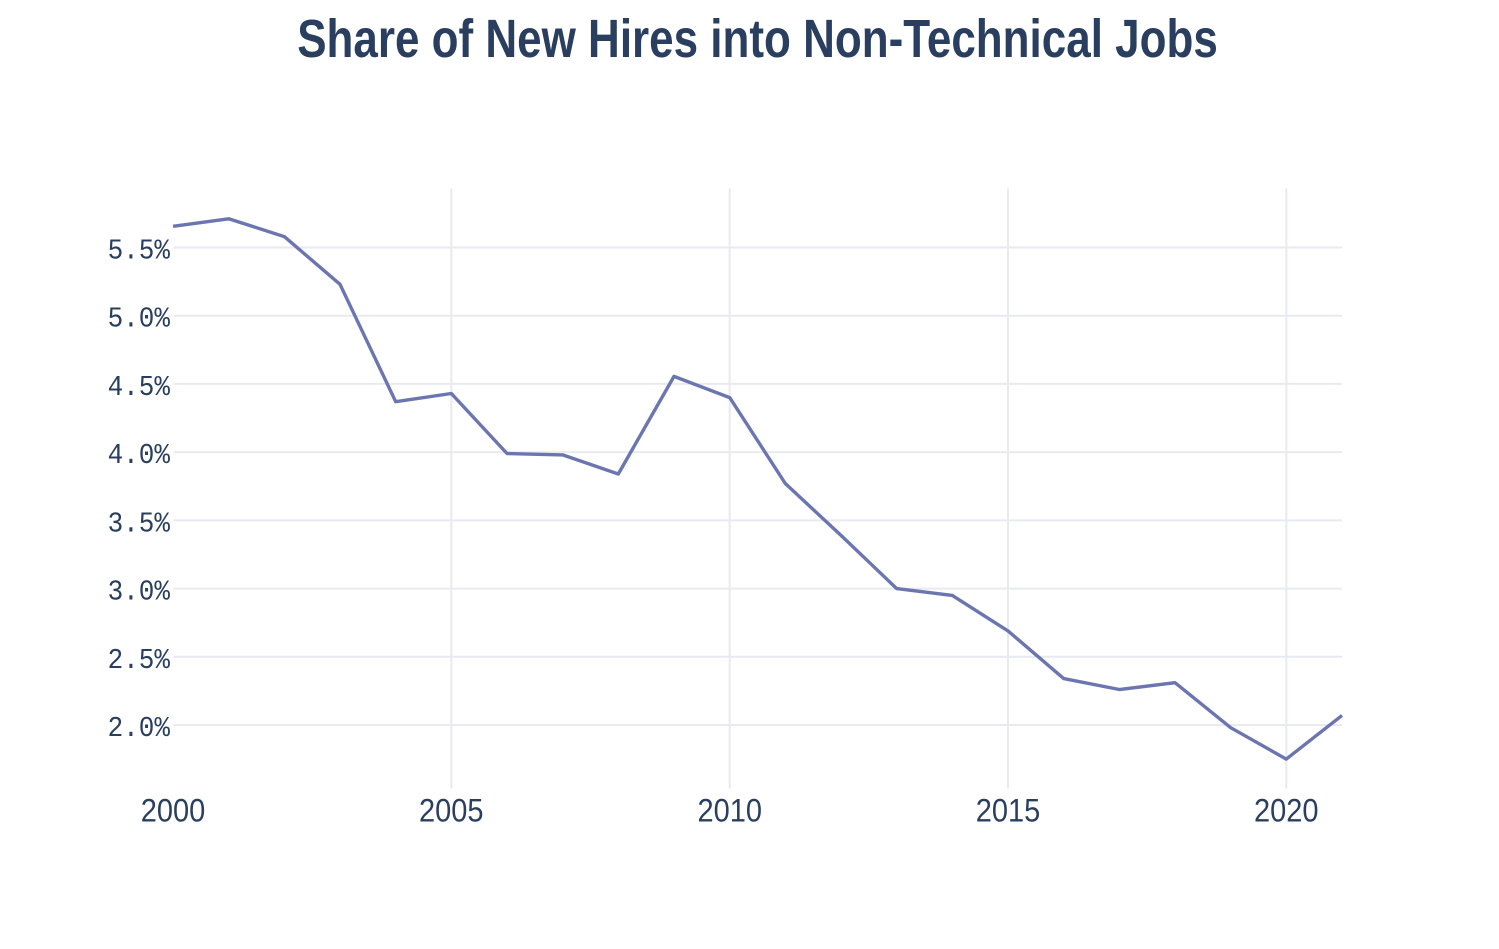 The image size is (1499, 949). What do you see at coordinates (139, 388) in the screenshot?
I see `svg-text: 4.5%` at bounding box center [139, 388].